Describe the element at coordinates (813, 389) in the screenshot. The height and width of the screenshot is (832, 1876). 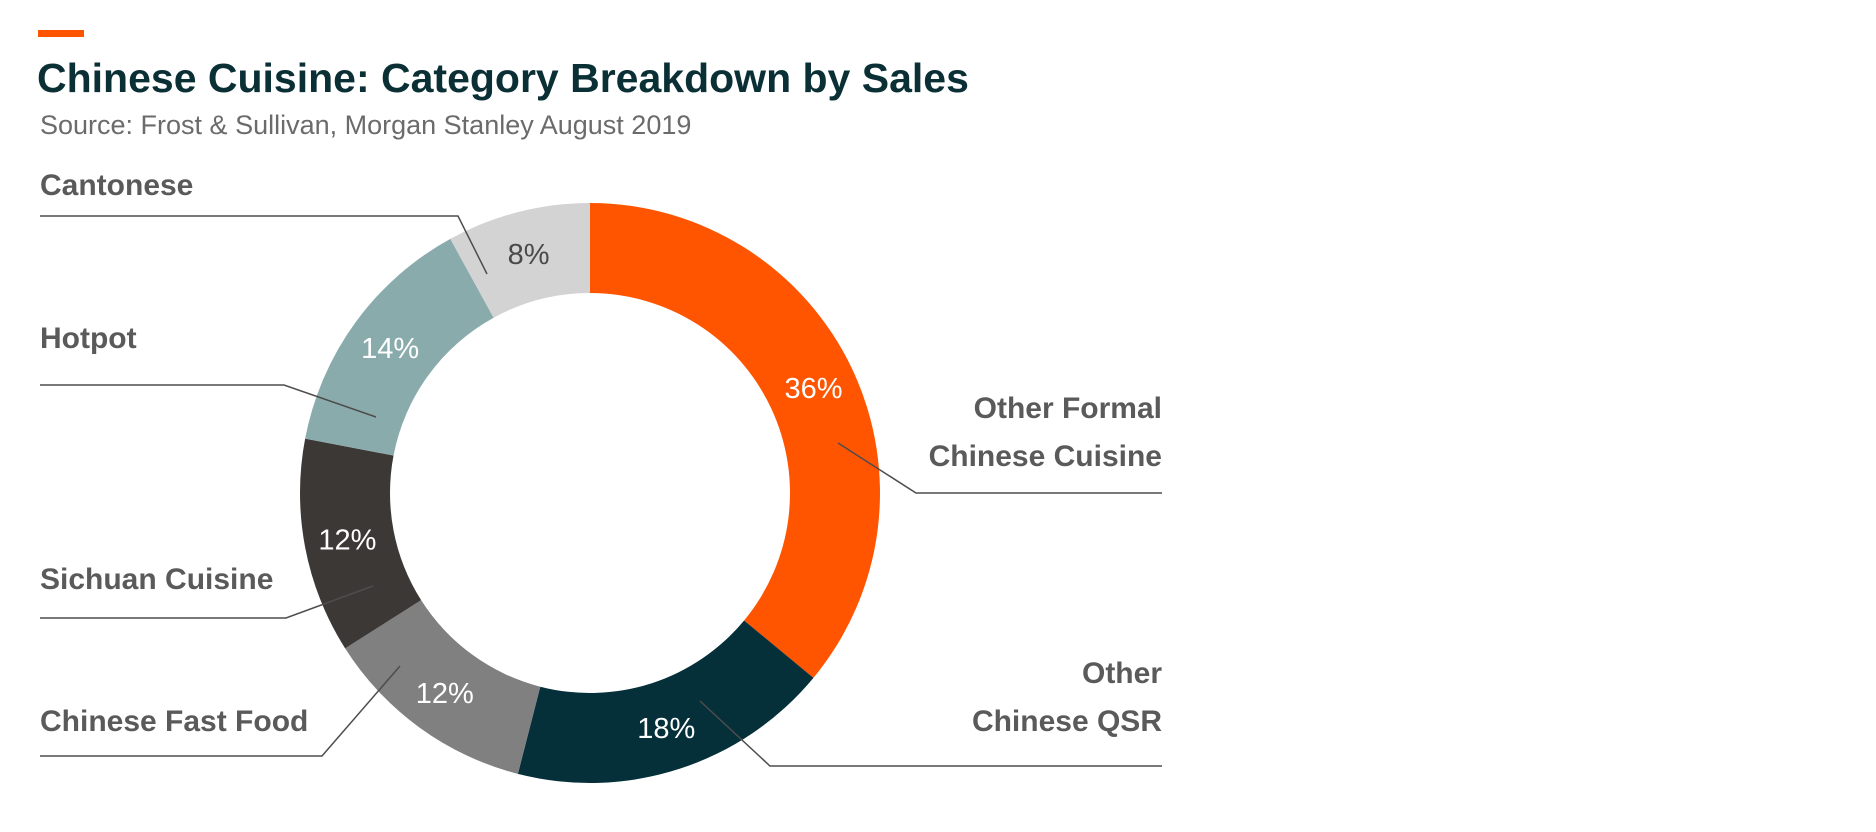
I see `data-label-other-formal-chinese-cuisine: 36%` at that location.